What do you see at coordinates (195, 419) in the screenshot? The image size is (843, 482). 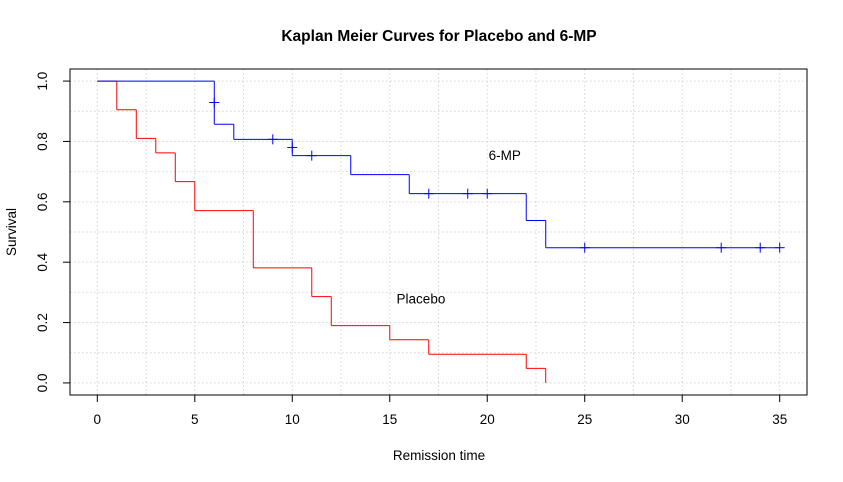 I see `x-tick-label: 5` at bounding box center [195, 419].